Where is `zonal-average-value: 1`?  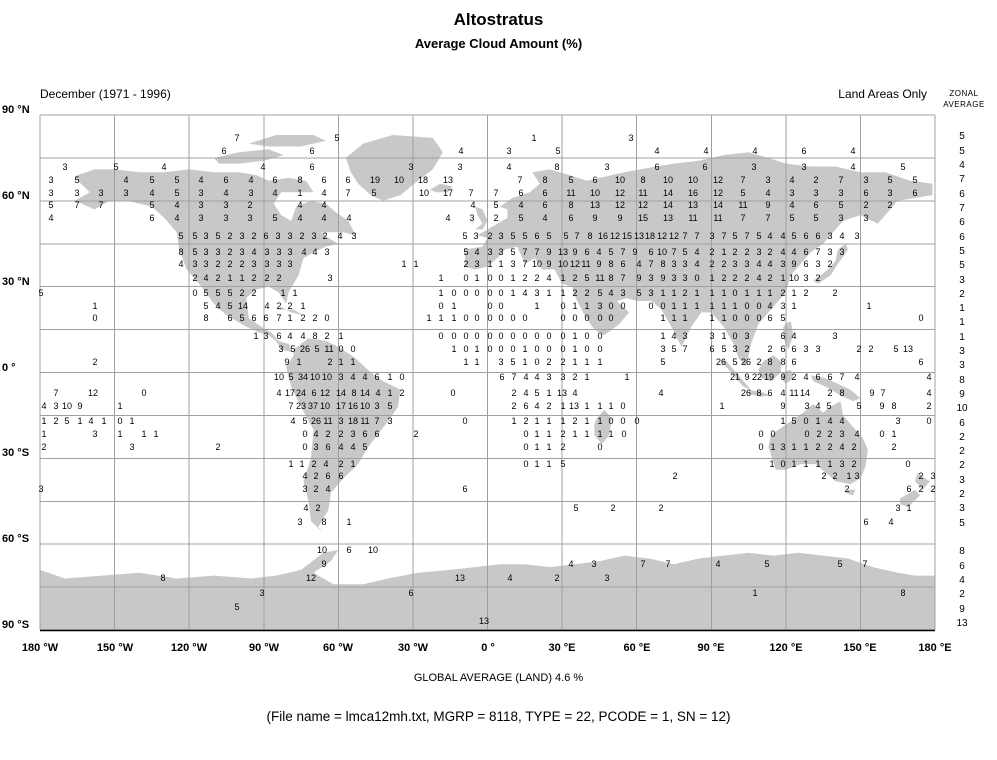 zonal-average-value: 1 is located at coordinates (962, 337).